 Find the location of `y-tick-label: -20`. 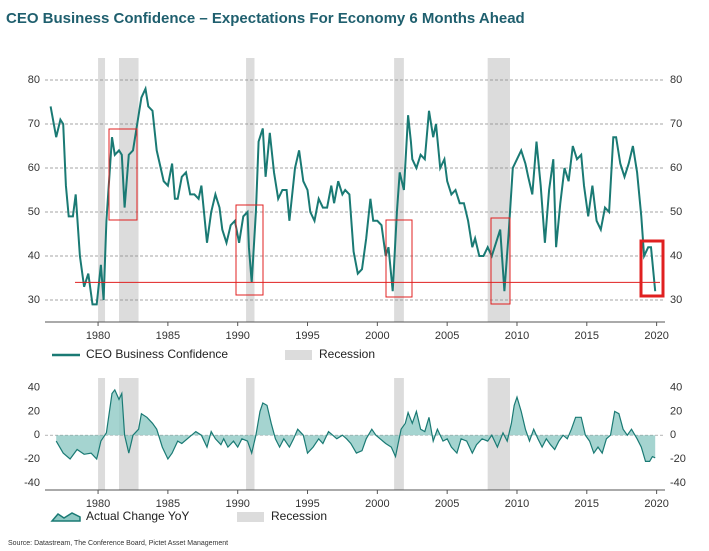

y-tick-label: -20 is located at coordinates (32, 459).